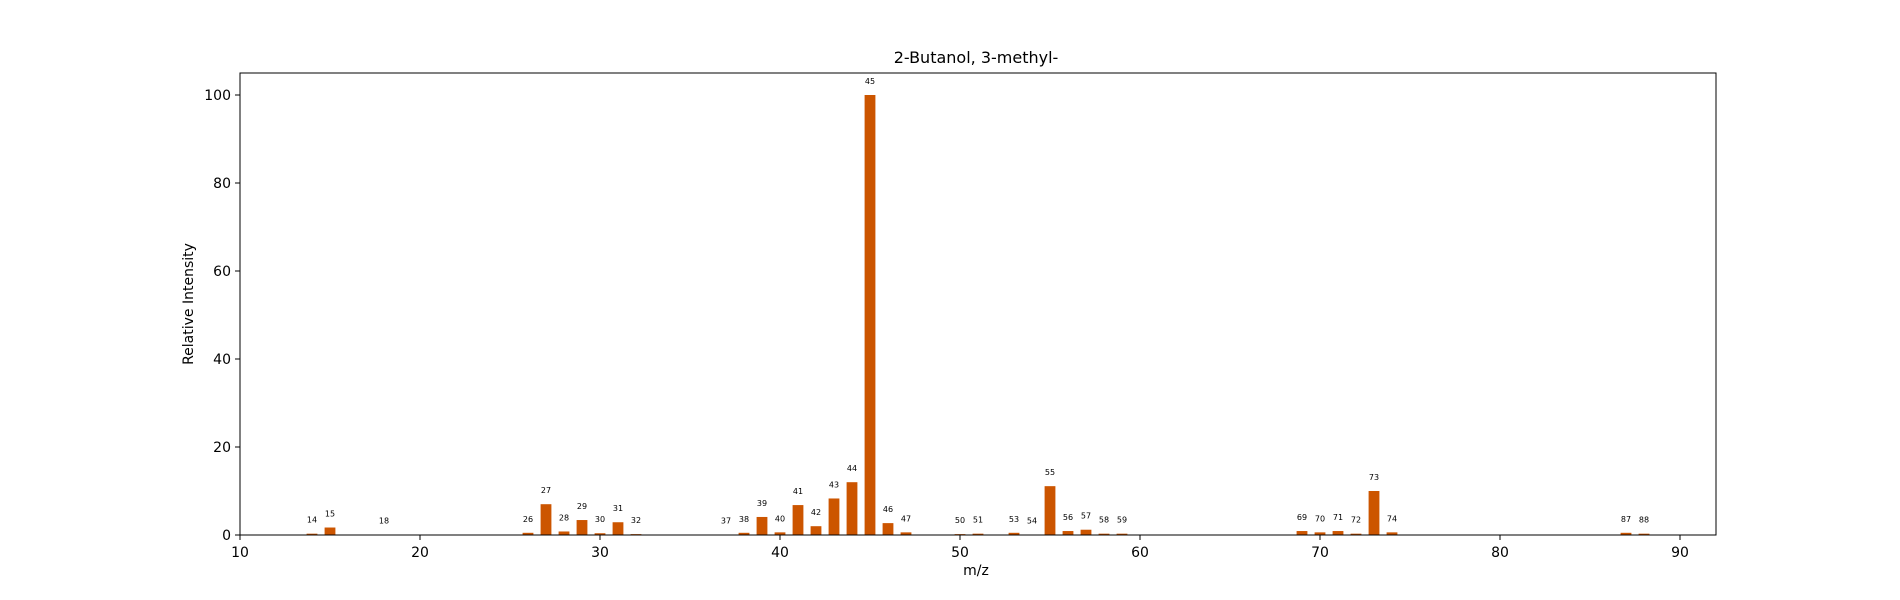 The width and height of the screenshot is (1900, 600). Describe the element at coordinates (564, 517) in the screenshot. I see `data-label-mz-28: 28` at that location.